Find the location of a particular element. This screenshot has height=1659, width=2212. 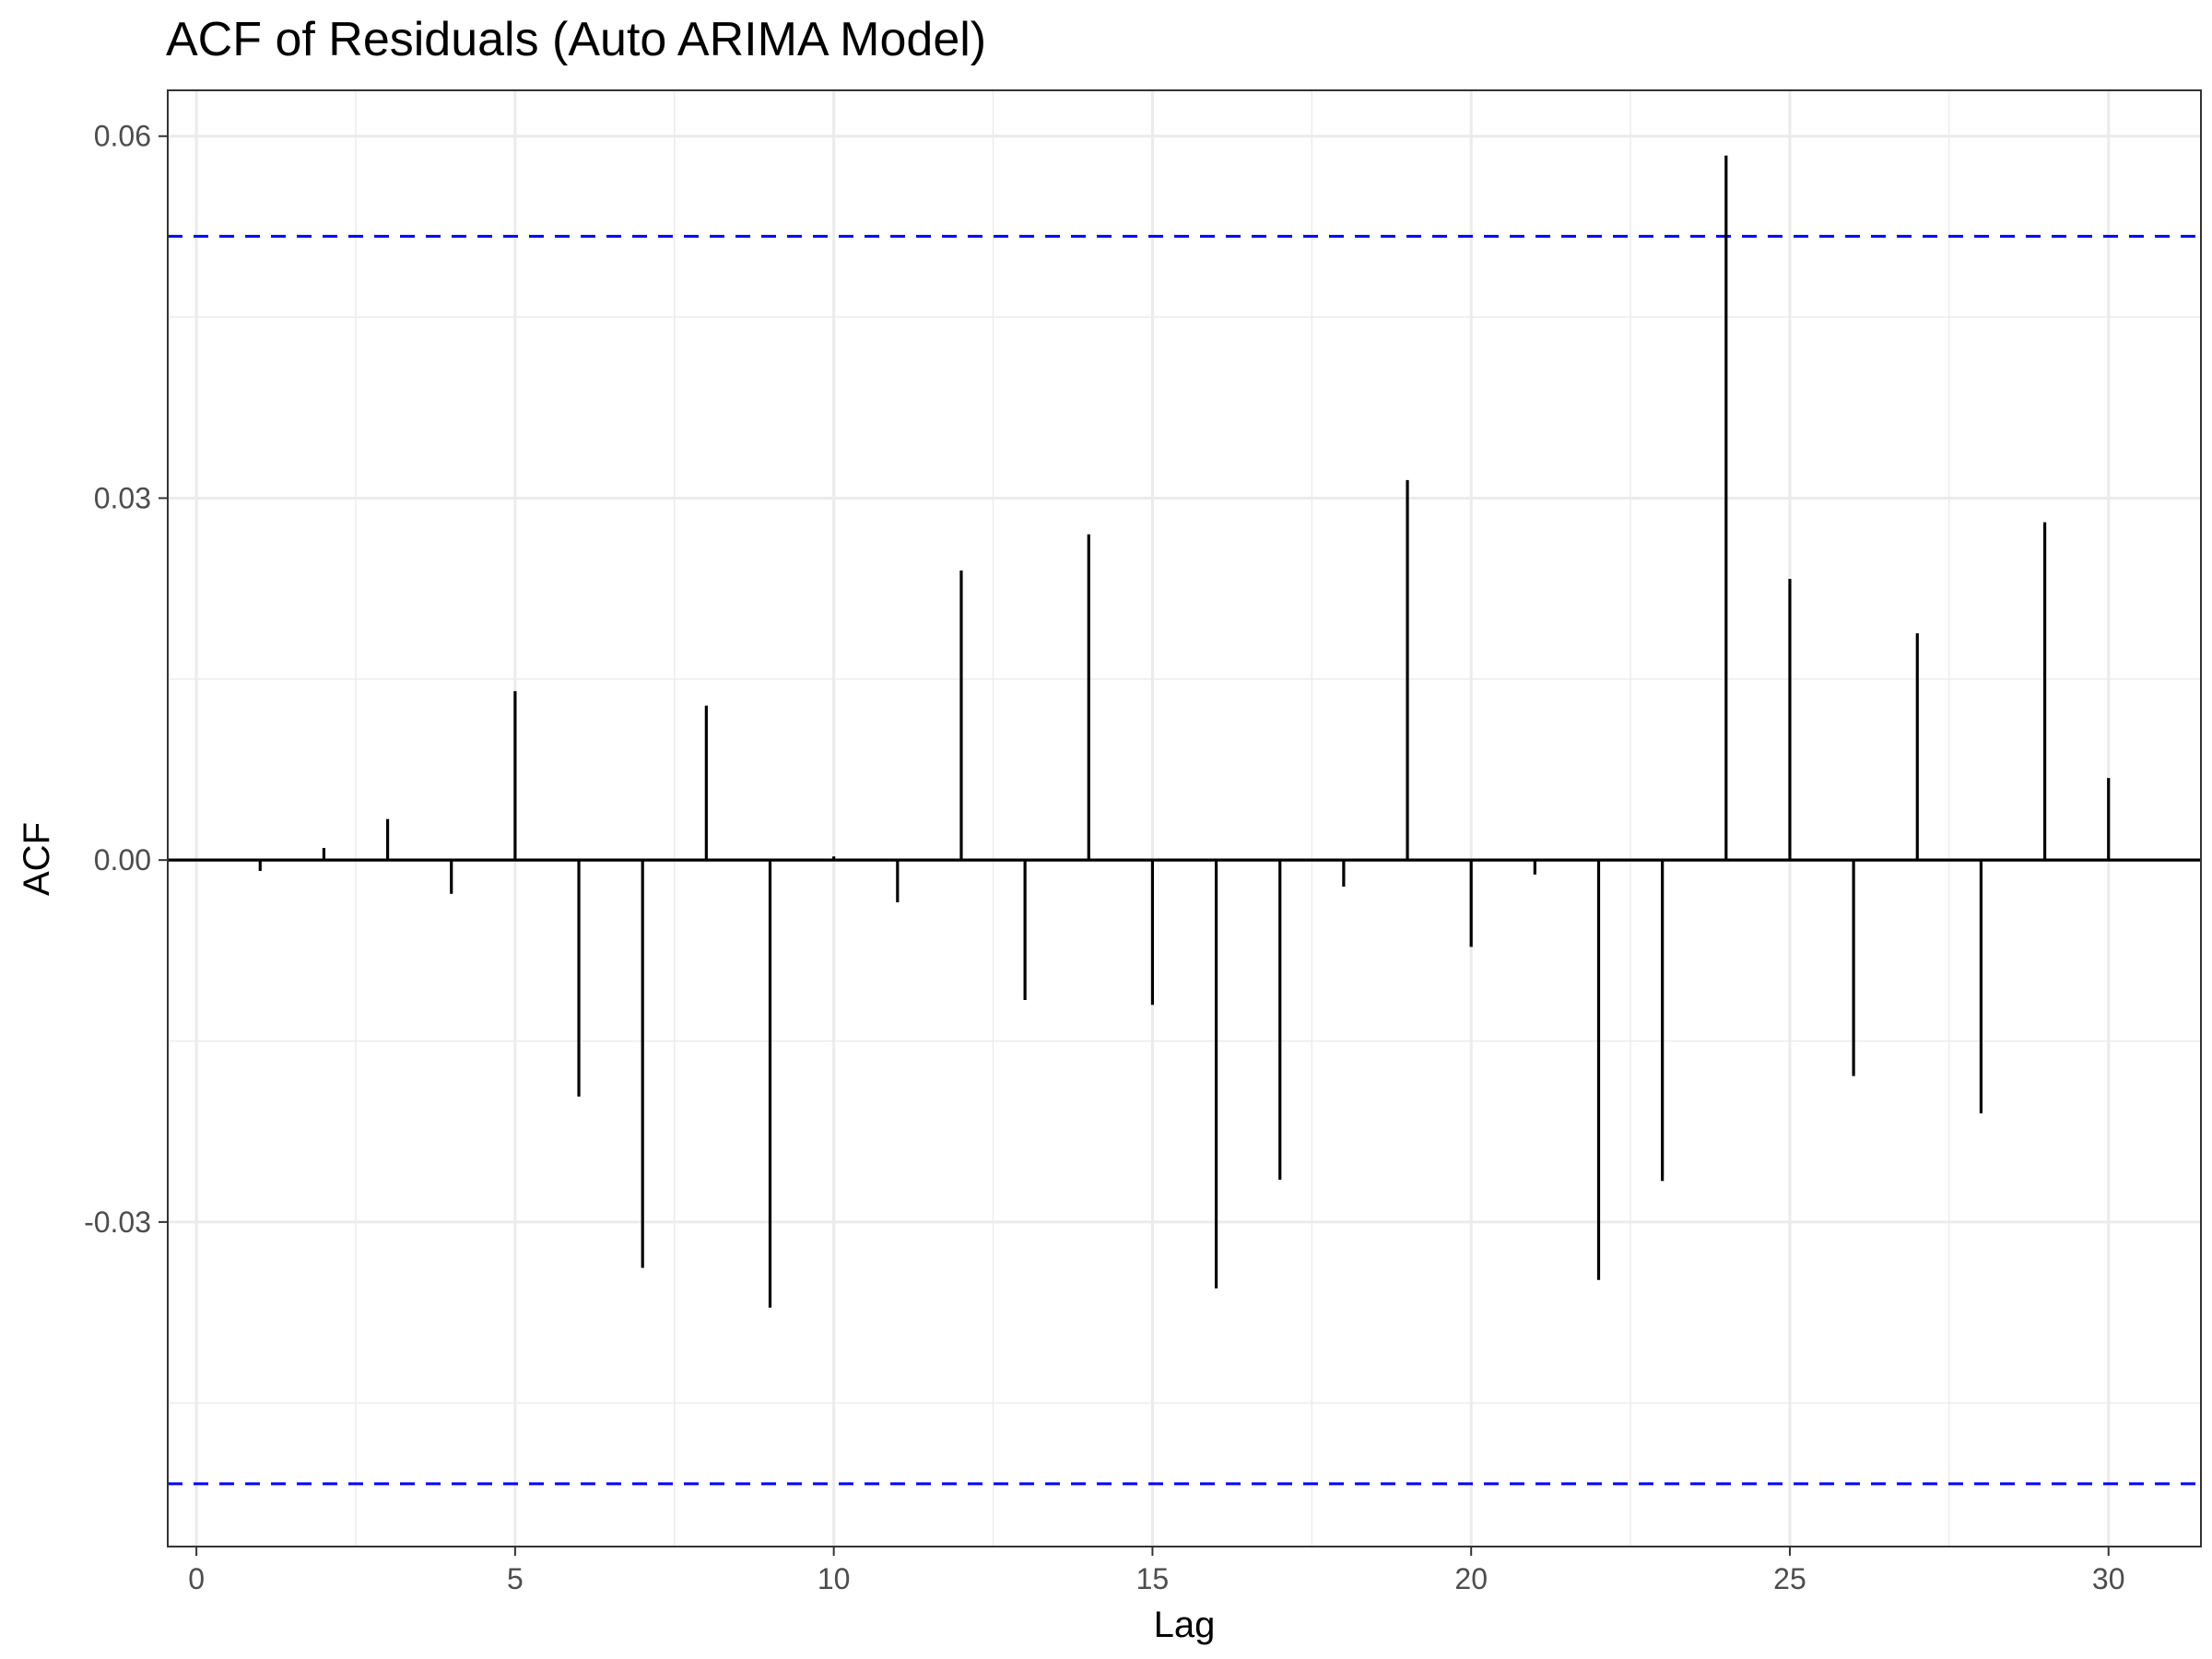

x-tick-label: 0 is located at coordinates (196, 1578).